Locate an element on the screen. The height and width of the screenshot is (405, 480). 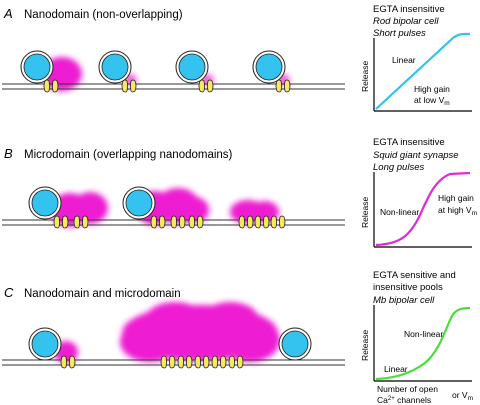
graph-a-label-gain-vm: at low Vm is located at coordinates (432, 101).